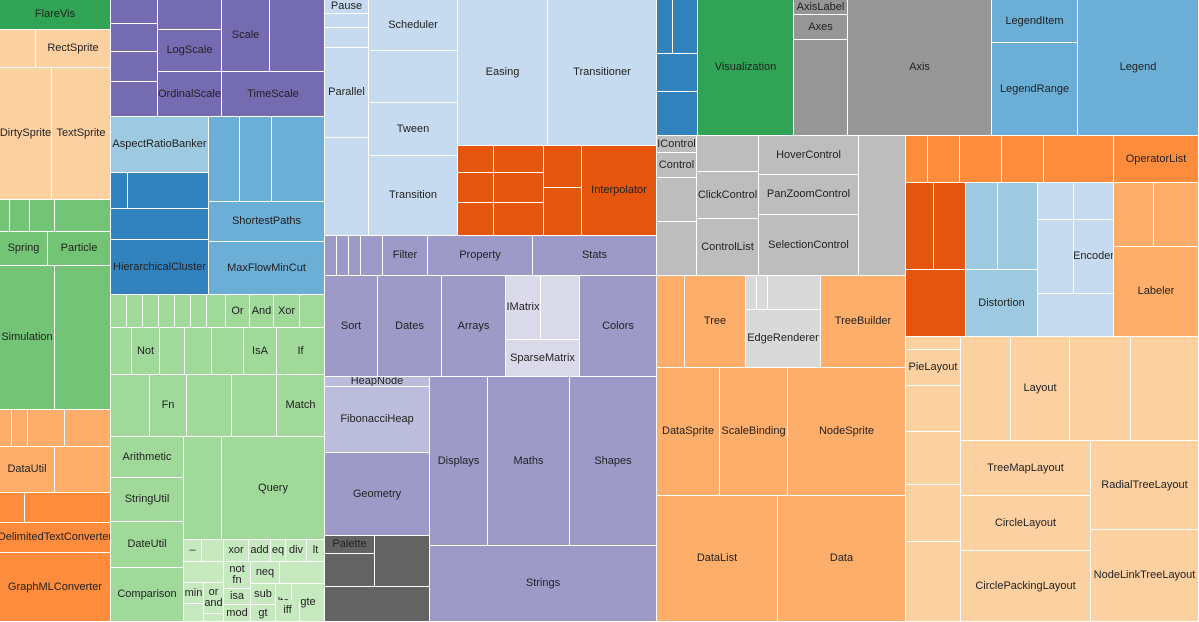 The width and height of the screenshot is (1199, 622). What do you see at coordinates (260, 551) in the screenshot?
I see `treemap-cell-add: add` at bounding box center [260, 551].